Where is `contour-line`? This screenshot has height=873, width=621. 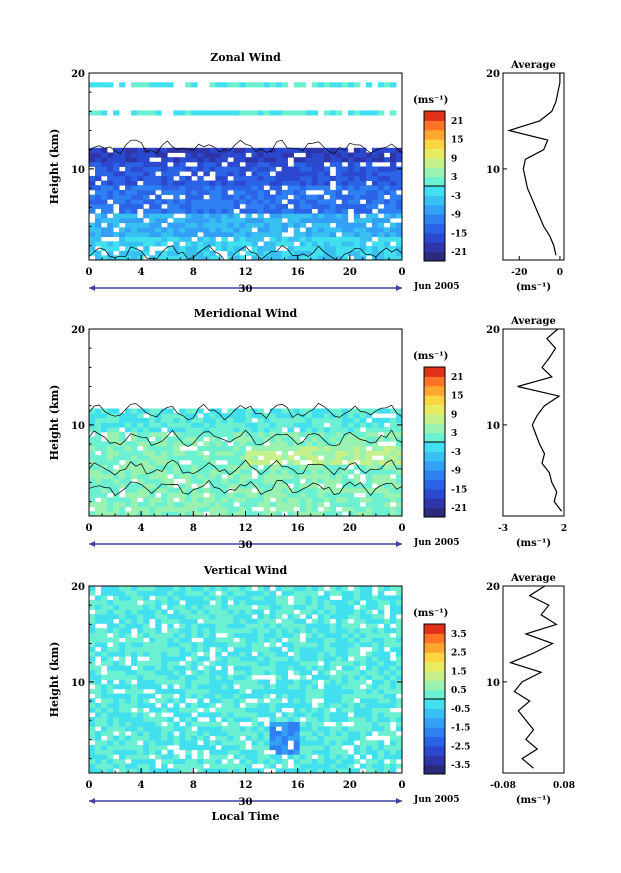 contour-line is located at coordinates (245, 252).